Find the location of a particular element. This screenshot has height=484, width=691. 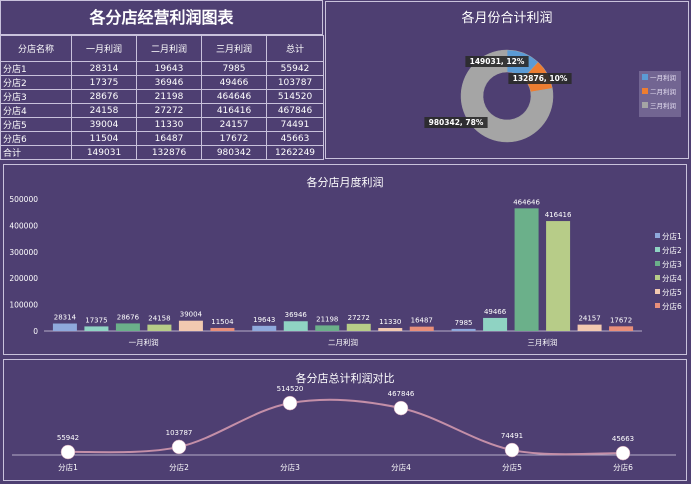

table-cell: 17375 is located at coordinates (104, 82).